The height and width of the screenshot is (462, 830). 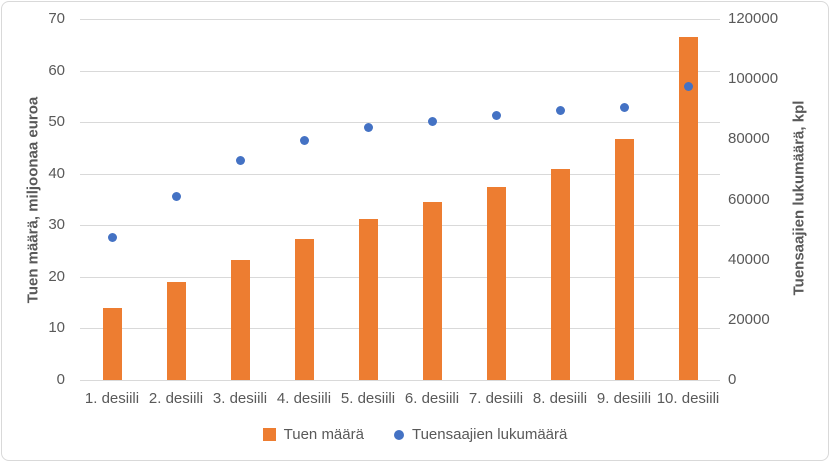 What do you see at coordinates (368, 398) in the screenshot?
I see `x-axis-category-label: 5. desiili` at bounding box center [368, 398].